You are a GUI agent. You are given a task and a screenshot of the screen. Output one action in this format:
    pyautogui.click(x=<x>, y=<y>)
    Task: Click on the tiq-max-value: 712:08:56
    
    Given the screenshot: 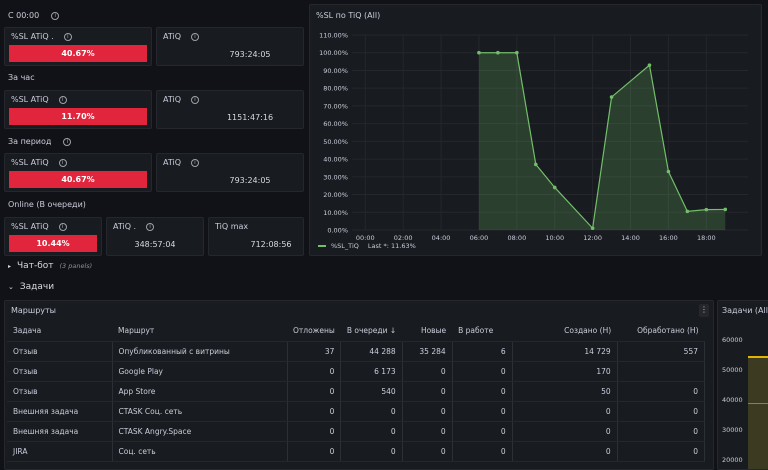 What is the action you would take?
    pyautogui.click(x=271, y=244)
    